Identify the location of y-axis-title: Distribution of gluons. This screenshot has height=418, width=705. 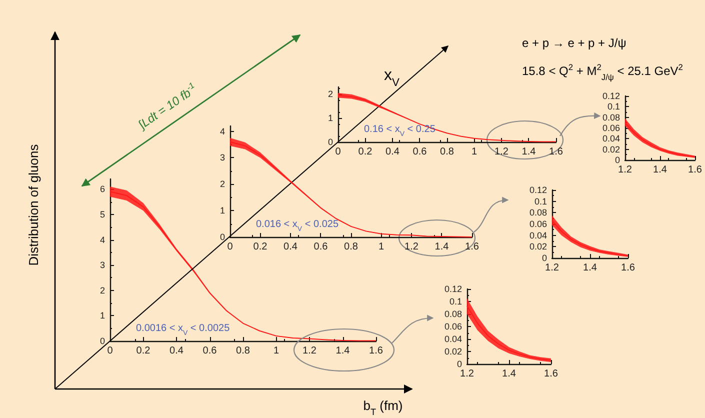
(33, 205).